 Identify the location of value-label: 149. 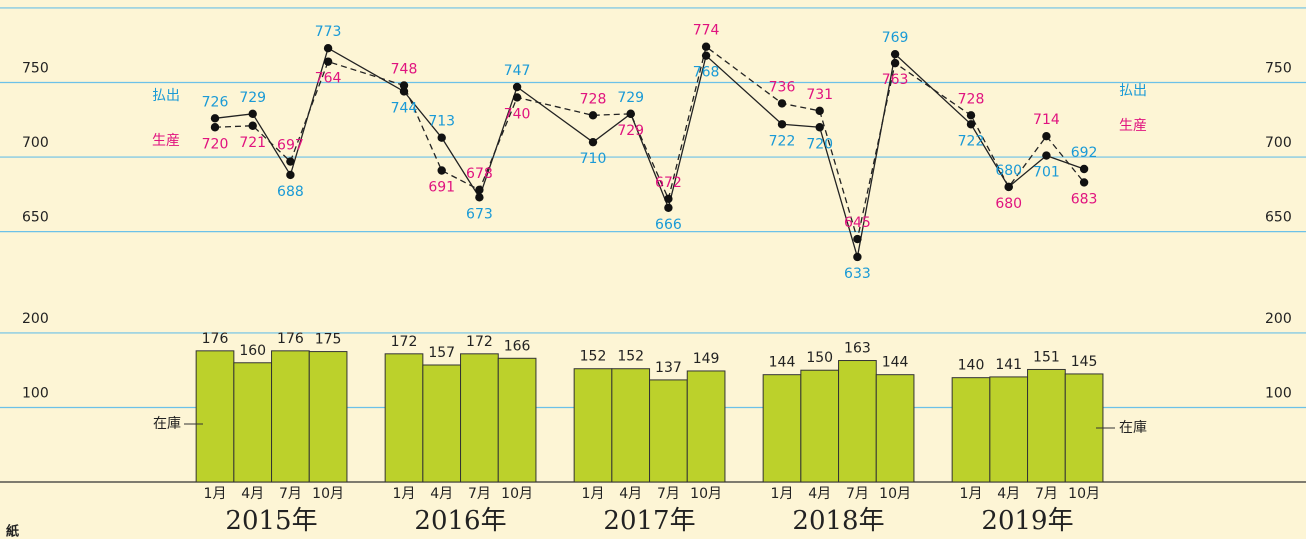
(706, 359).